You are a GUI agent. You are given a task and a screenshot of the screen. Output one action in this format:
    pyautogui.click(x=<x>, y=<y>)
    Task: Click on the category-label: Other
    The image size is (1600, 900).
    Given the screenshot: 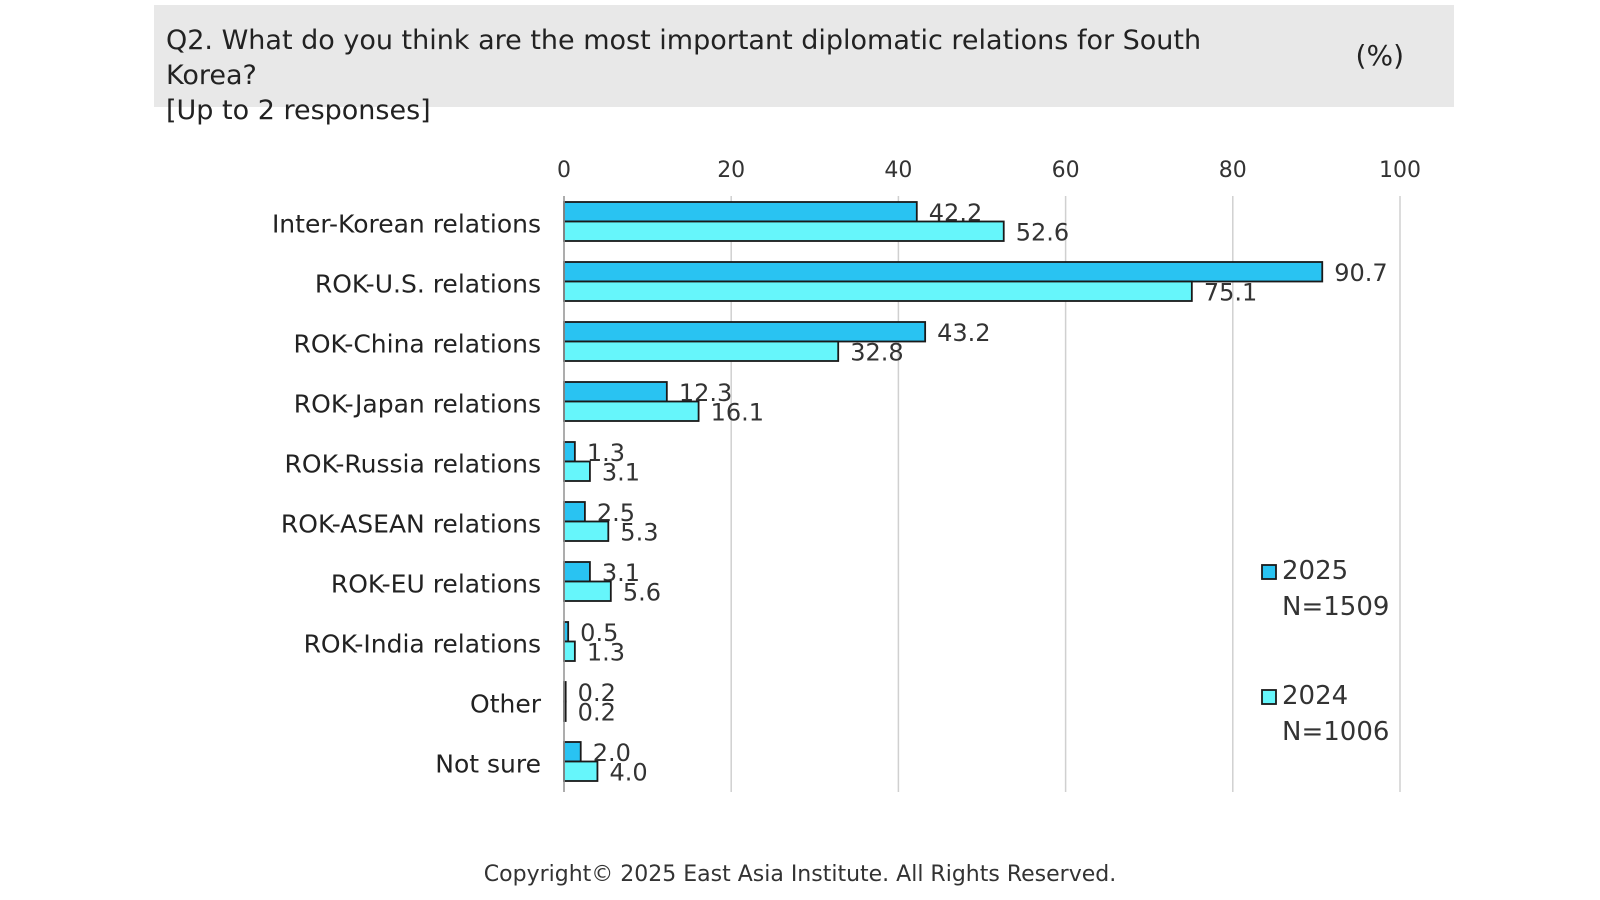 What is the action you would take?
    pyautogui.click(x=506, y=704)
    